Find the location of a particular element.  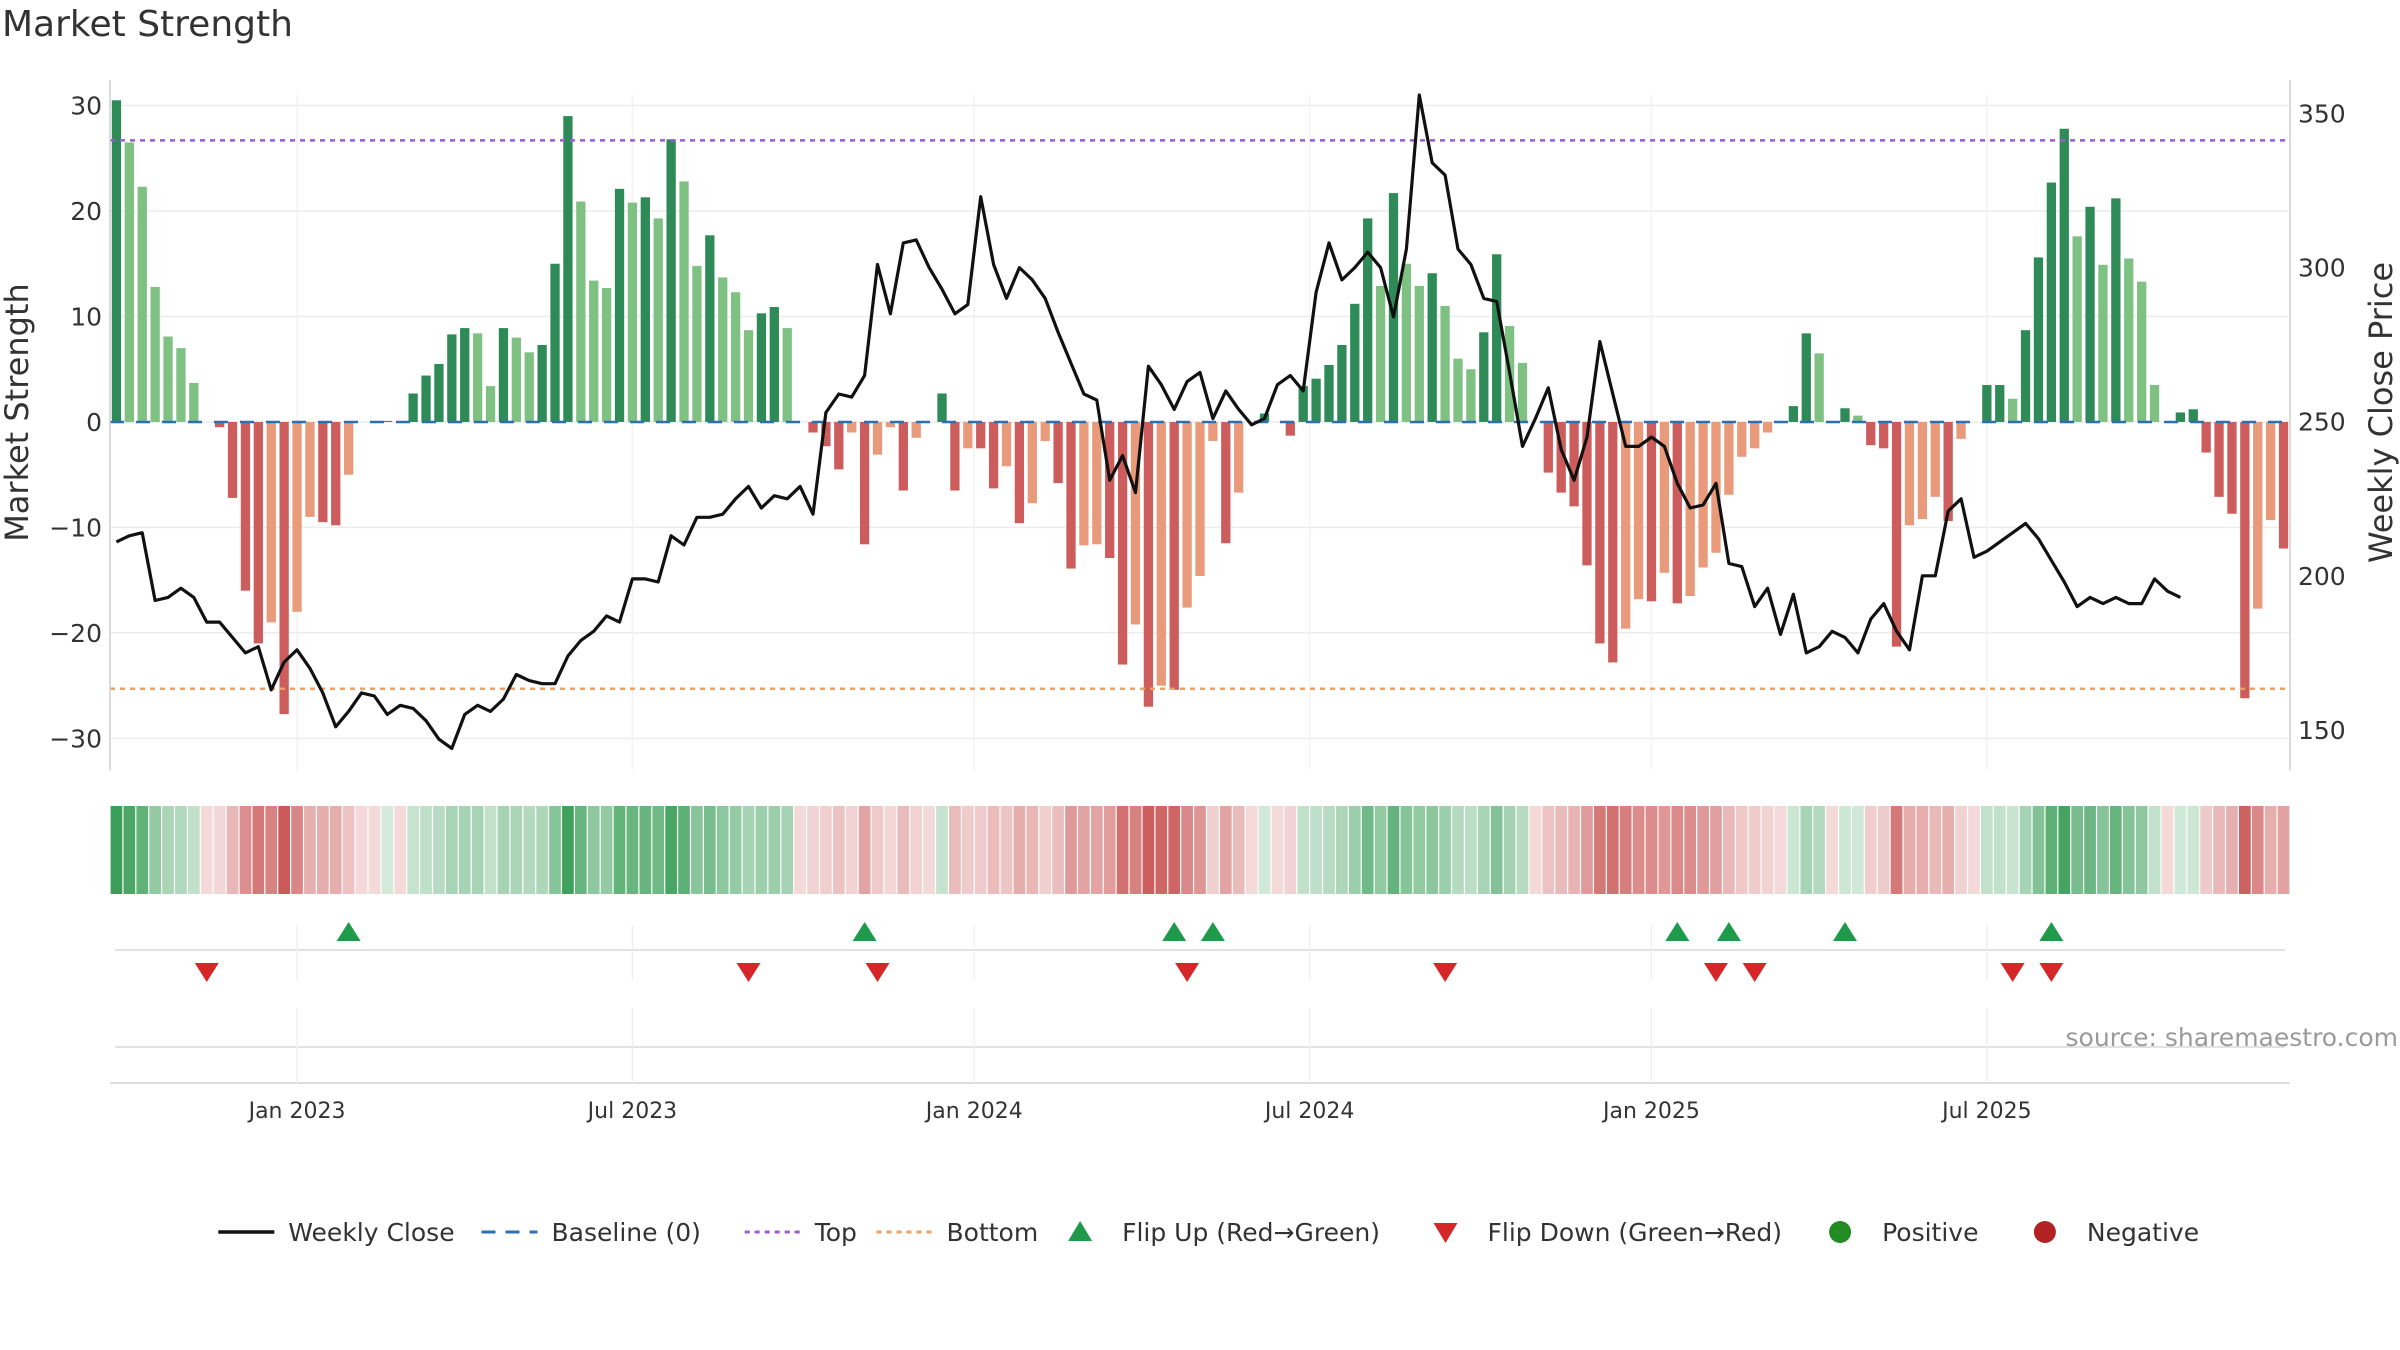

chart-title: Market Strength is located at coordinates (147, 24).